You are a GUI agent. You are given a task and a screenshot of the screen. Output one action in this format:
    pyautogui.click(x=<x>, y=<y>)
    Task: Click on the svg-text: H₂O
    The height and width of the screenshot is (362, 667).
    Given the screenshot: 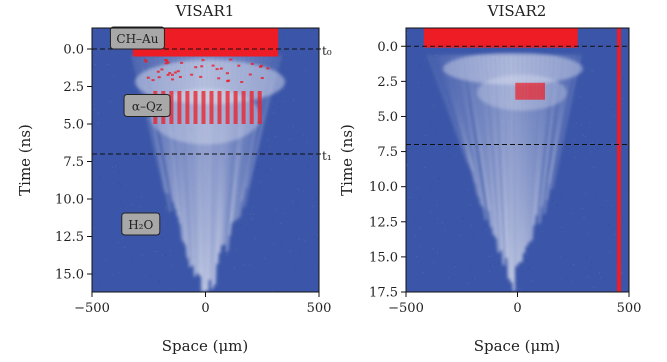 What is the action you would take?
    pyautogui.click(x=140, y=225)
    